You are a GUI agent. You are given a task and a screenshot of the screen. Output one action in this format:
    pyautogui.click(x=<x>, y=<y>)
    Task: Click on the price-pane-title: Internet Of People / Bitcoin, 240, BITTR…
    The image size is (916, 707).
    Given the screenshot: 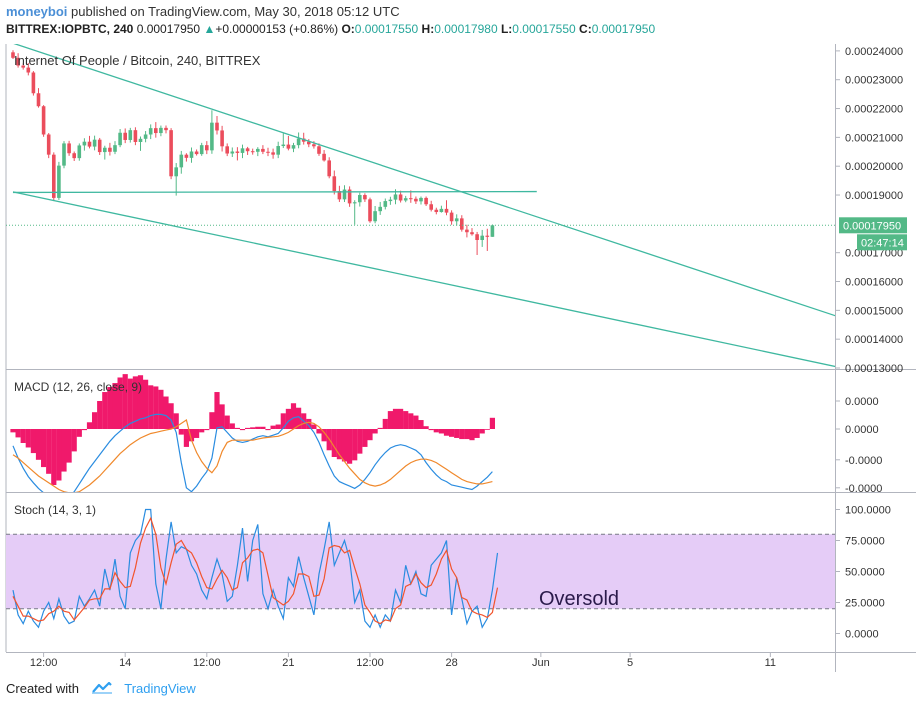 What is the action you would take?
    pyautogui.click(x=137, y=60)
    